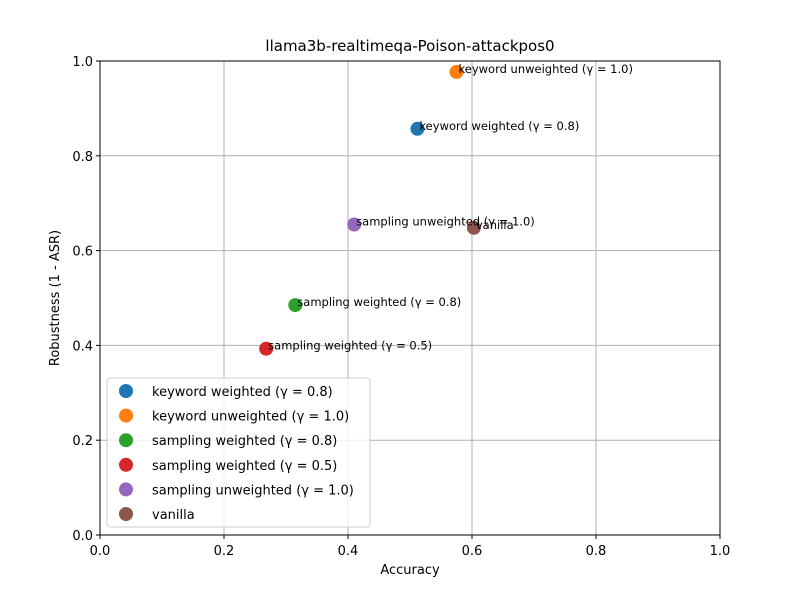  I want to click on point-annotation: keyword weighted (γ = 0.8), so click(499, 126).